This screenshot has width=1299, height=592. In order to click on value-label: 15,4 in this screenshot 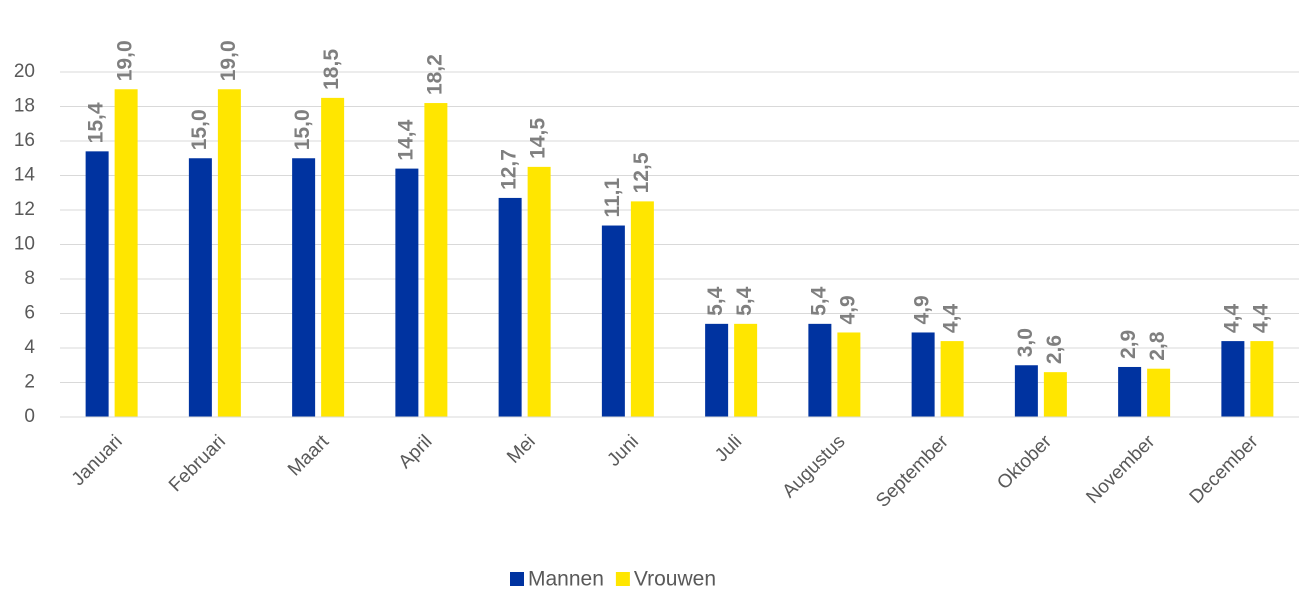, I will do `click(96, 122)`.